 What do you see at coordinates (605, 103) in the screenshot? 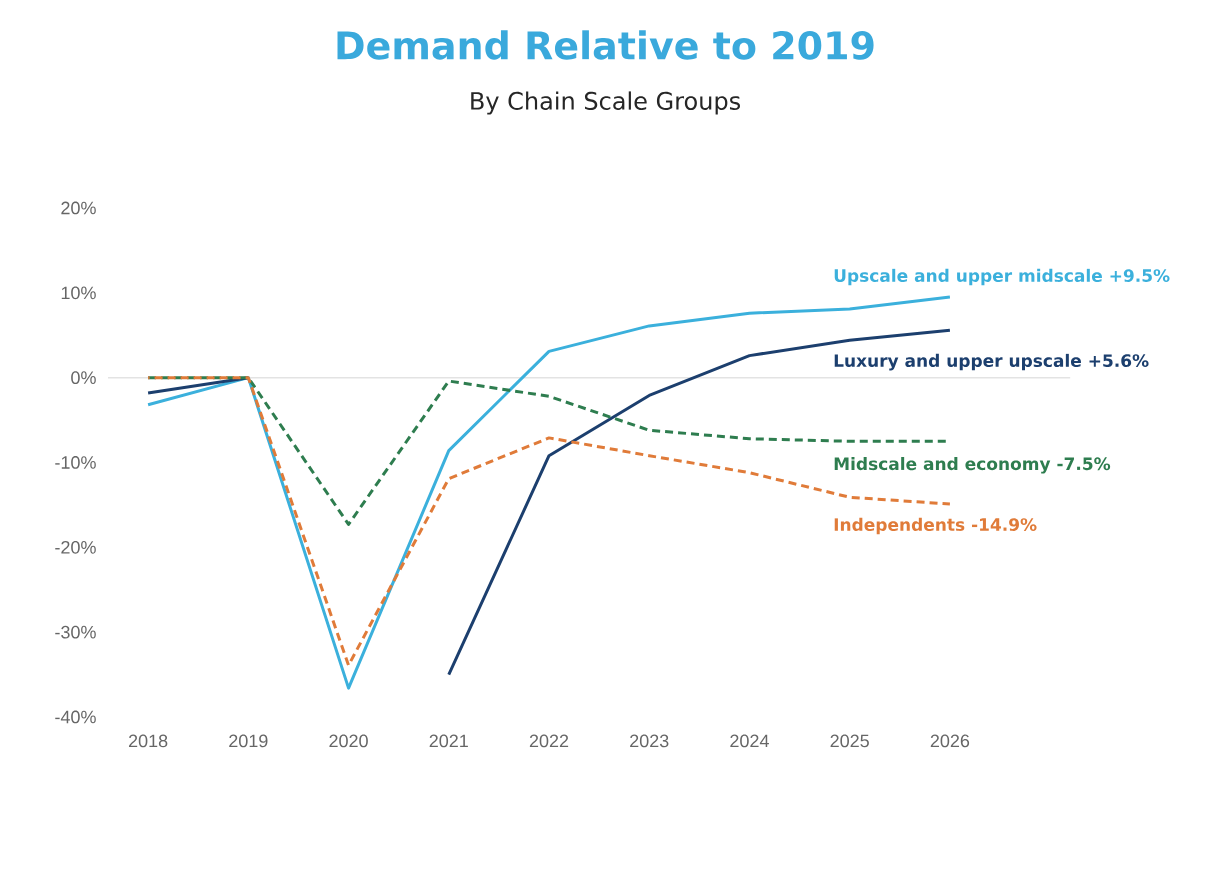
I see `chart-subtitle: By Chain Scale Groups` at bounding box center [605, 103].